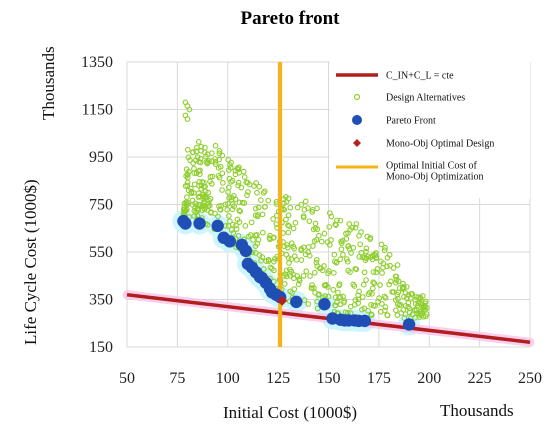 The height and width of the screenshot is (426, 550). Describe the element at coordinates (296, 272) in the screenshot. I see `pareto-front-points` at that location.